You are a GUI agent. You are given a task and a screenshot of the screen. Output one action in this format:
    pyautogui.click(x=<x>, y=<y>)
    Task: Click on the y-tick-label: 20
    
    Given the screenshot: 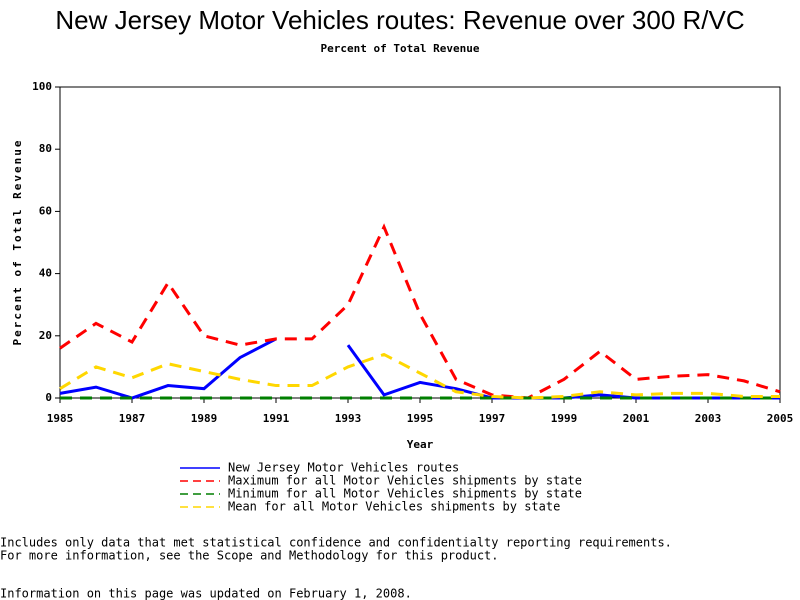 What is the action you would take?
    pyautogui.click(x=45, y=335)
    